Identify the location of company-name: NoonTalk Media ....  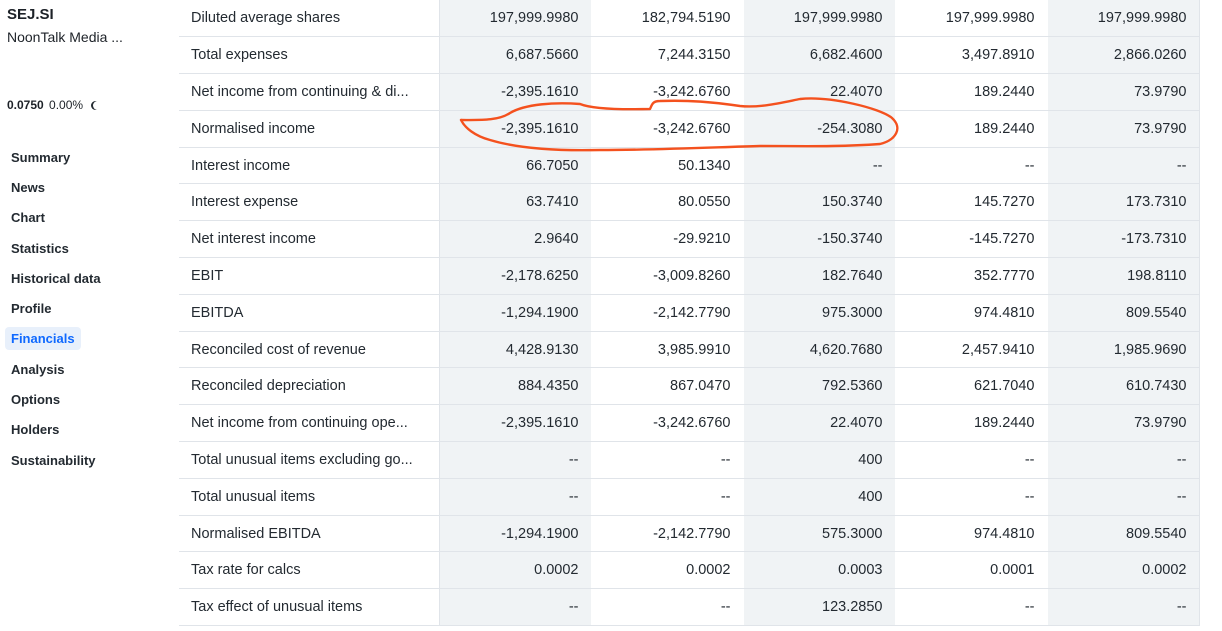
(65, 37).